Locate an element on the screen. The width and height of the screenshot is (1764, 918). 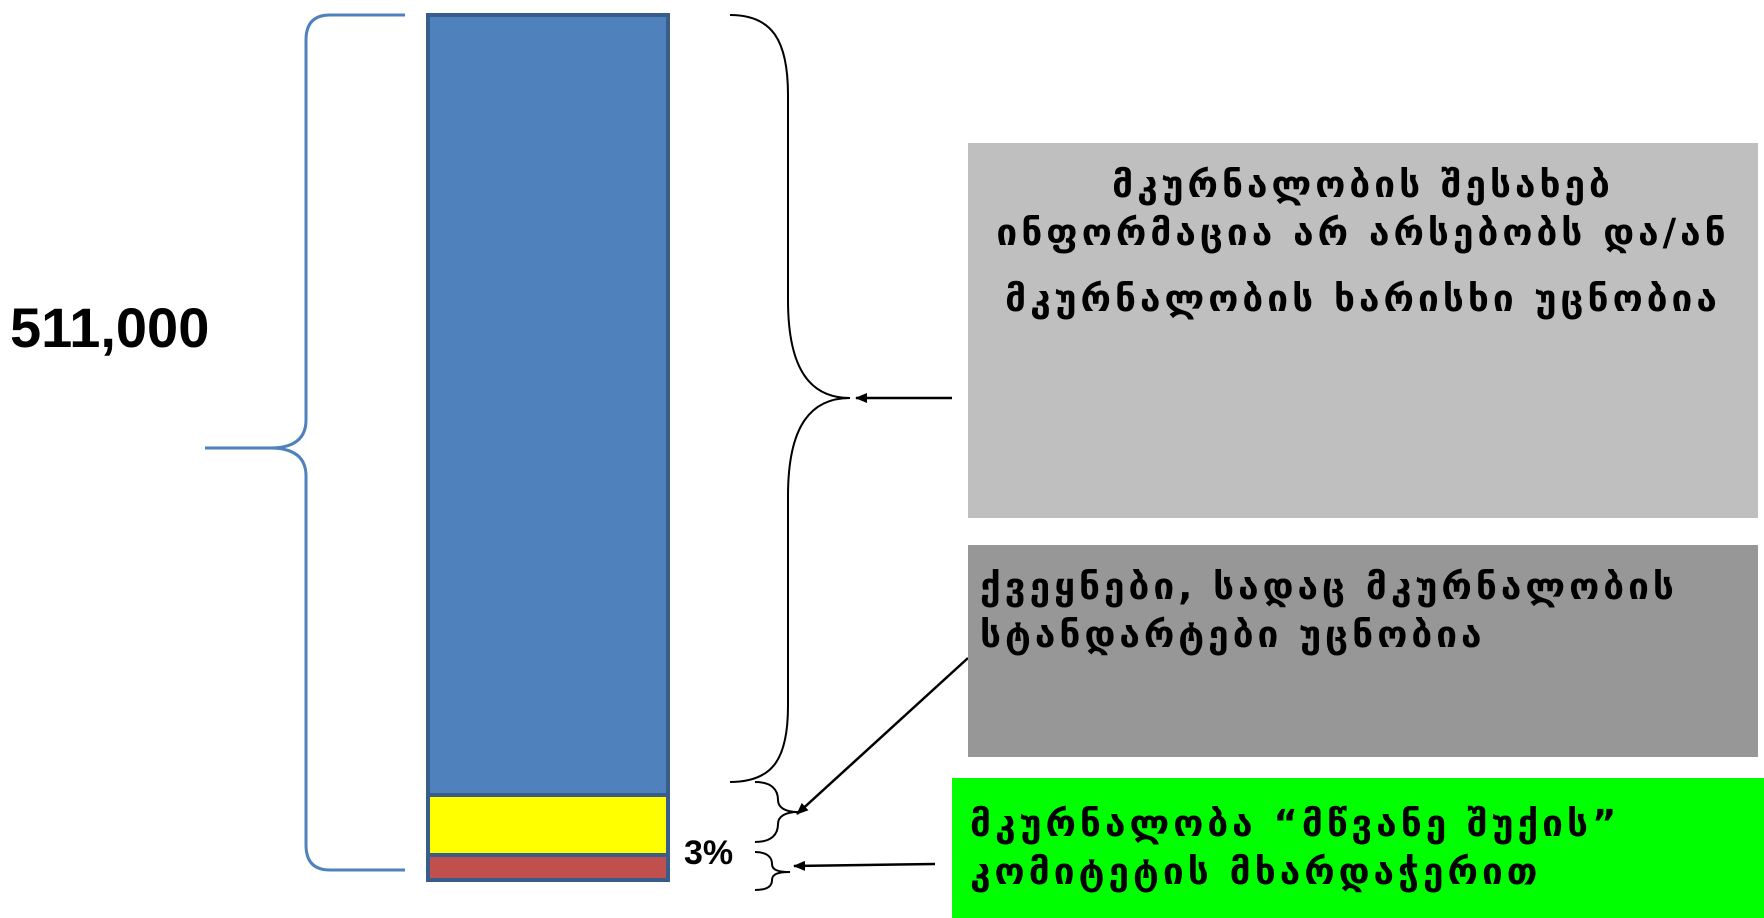
bar-segment-blue is located at coordinates (548, 405).